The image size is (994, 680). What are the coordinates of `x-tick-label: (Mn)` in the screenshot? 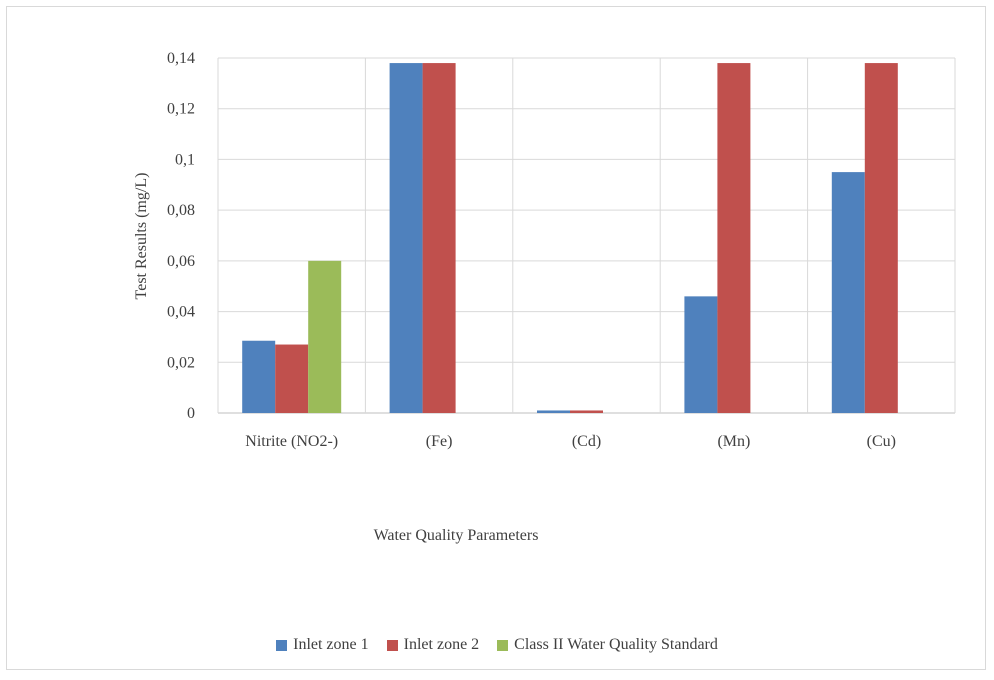 It's located at (733, 441).